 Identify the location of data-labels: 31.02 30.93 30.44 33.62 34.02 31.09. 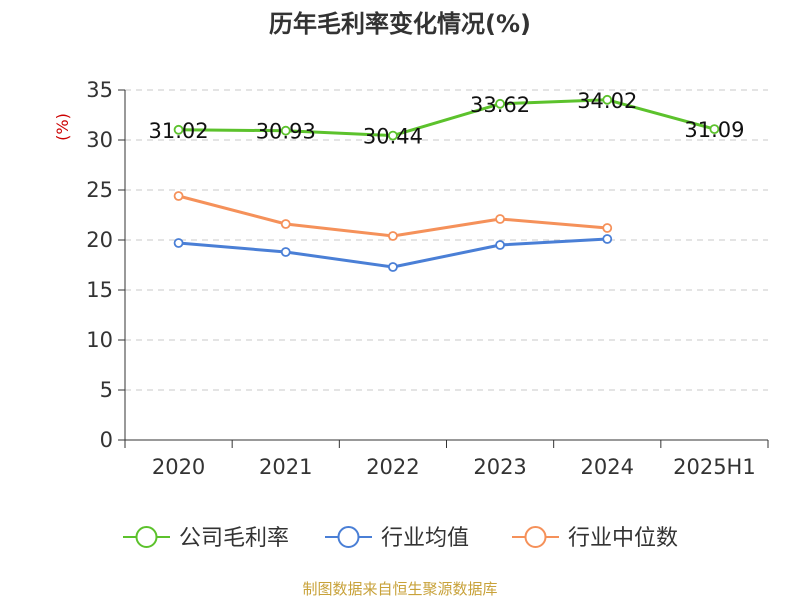
(447, 119).